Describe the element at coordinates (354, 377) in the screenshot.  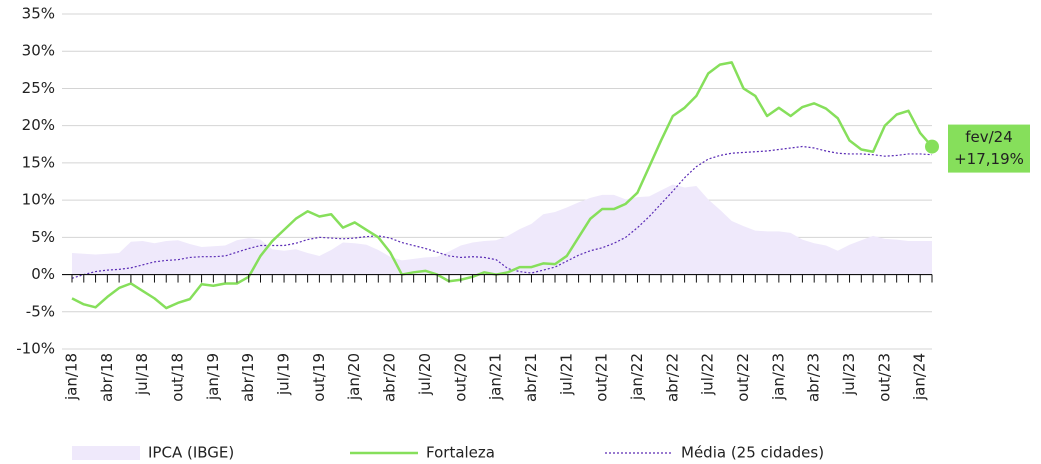
I see `x-tick-label: jan/20` at that location.